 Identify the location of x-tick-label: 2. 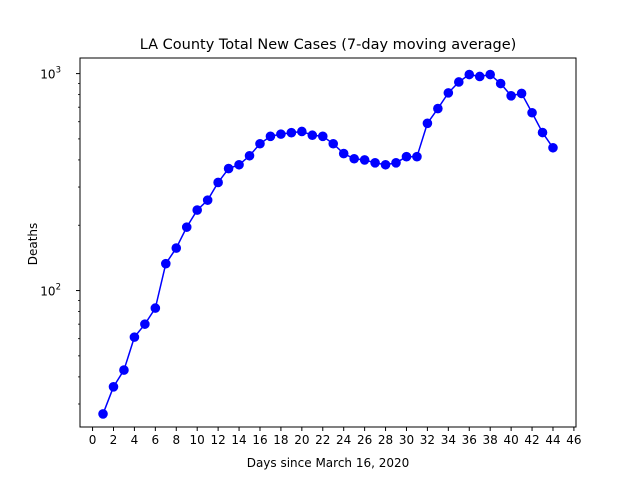
(114, 440).